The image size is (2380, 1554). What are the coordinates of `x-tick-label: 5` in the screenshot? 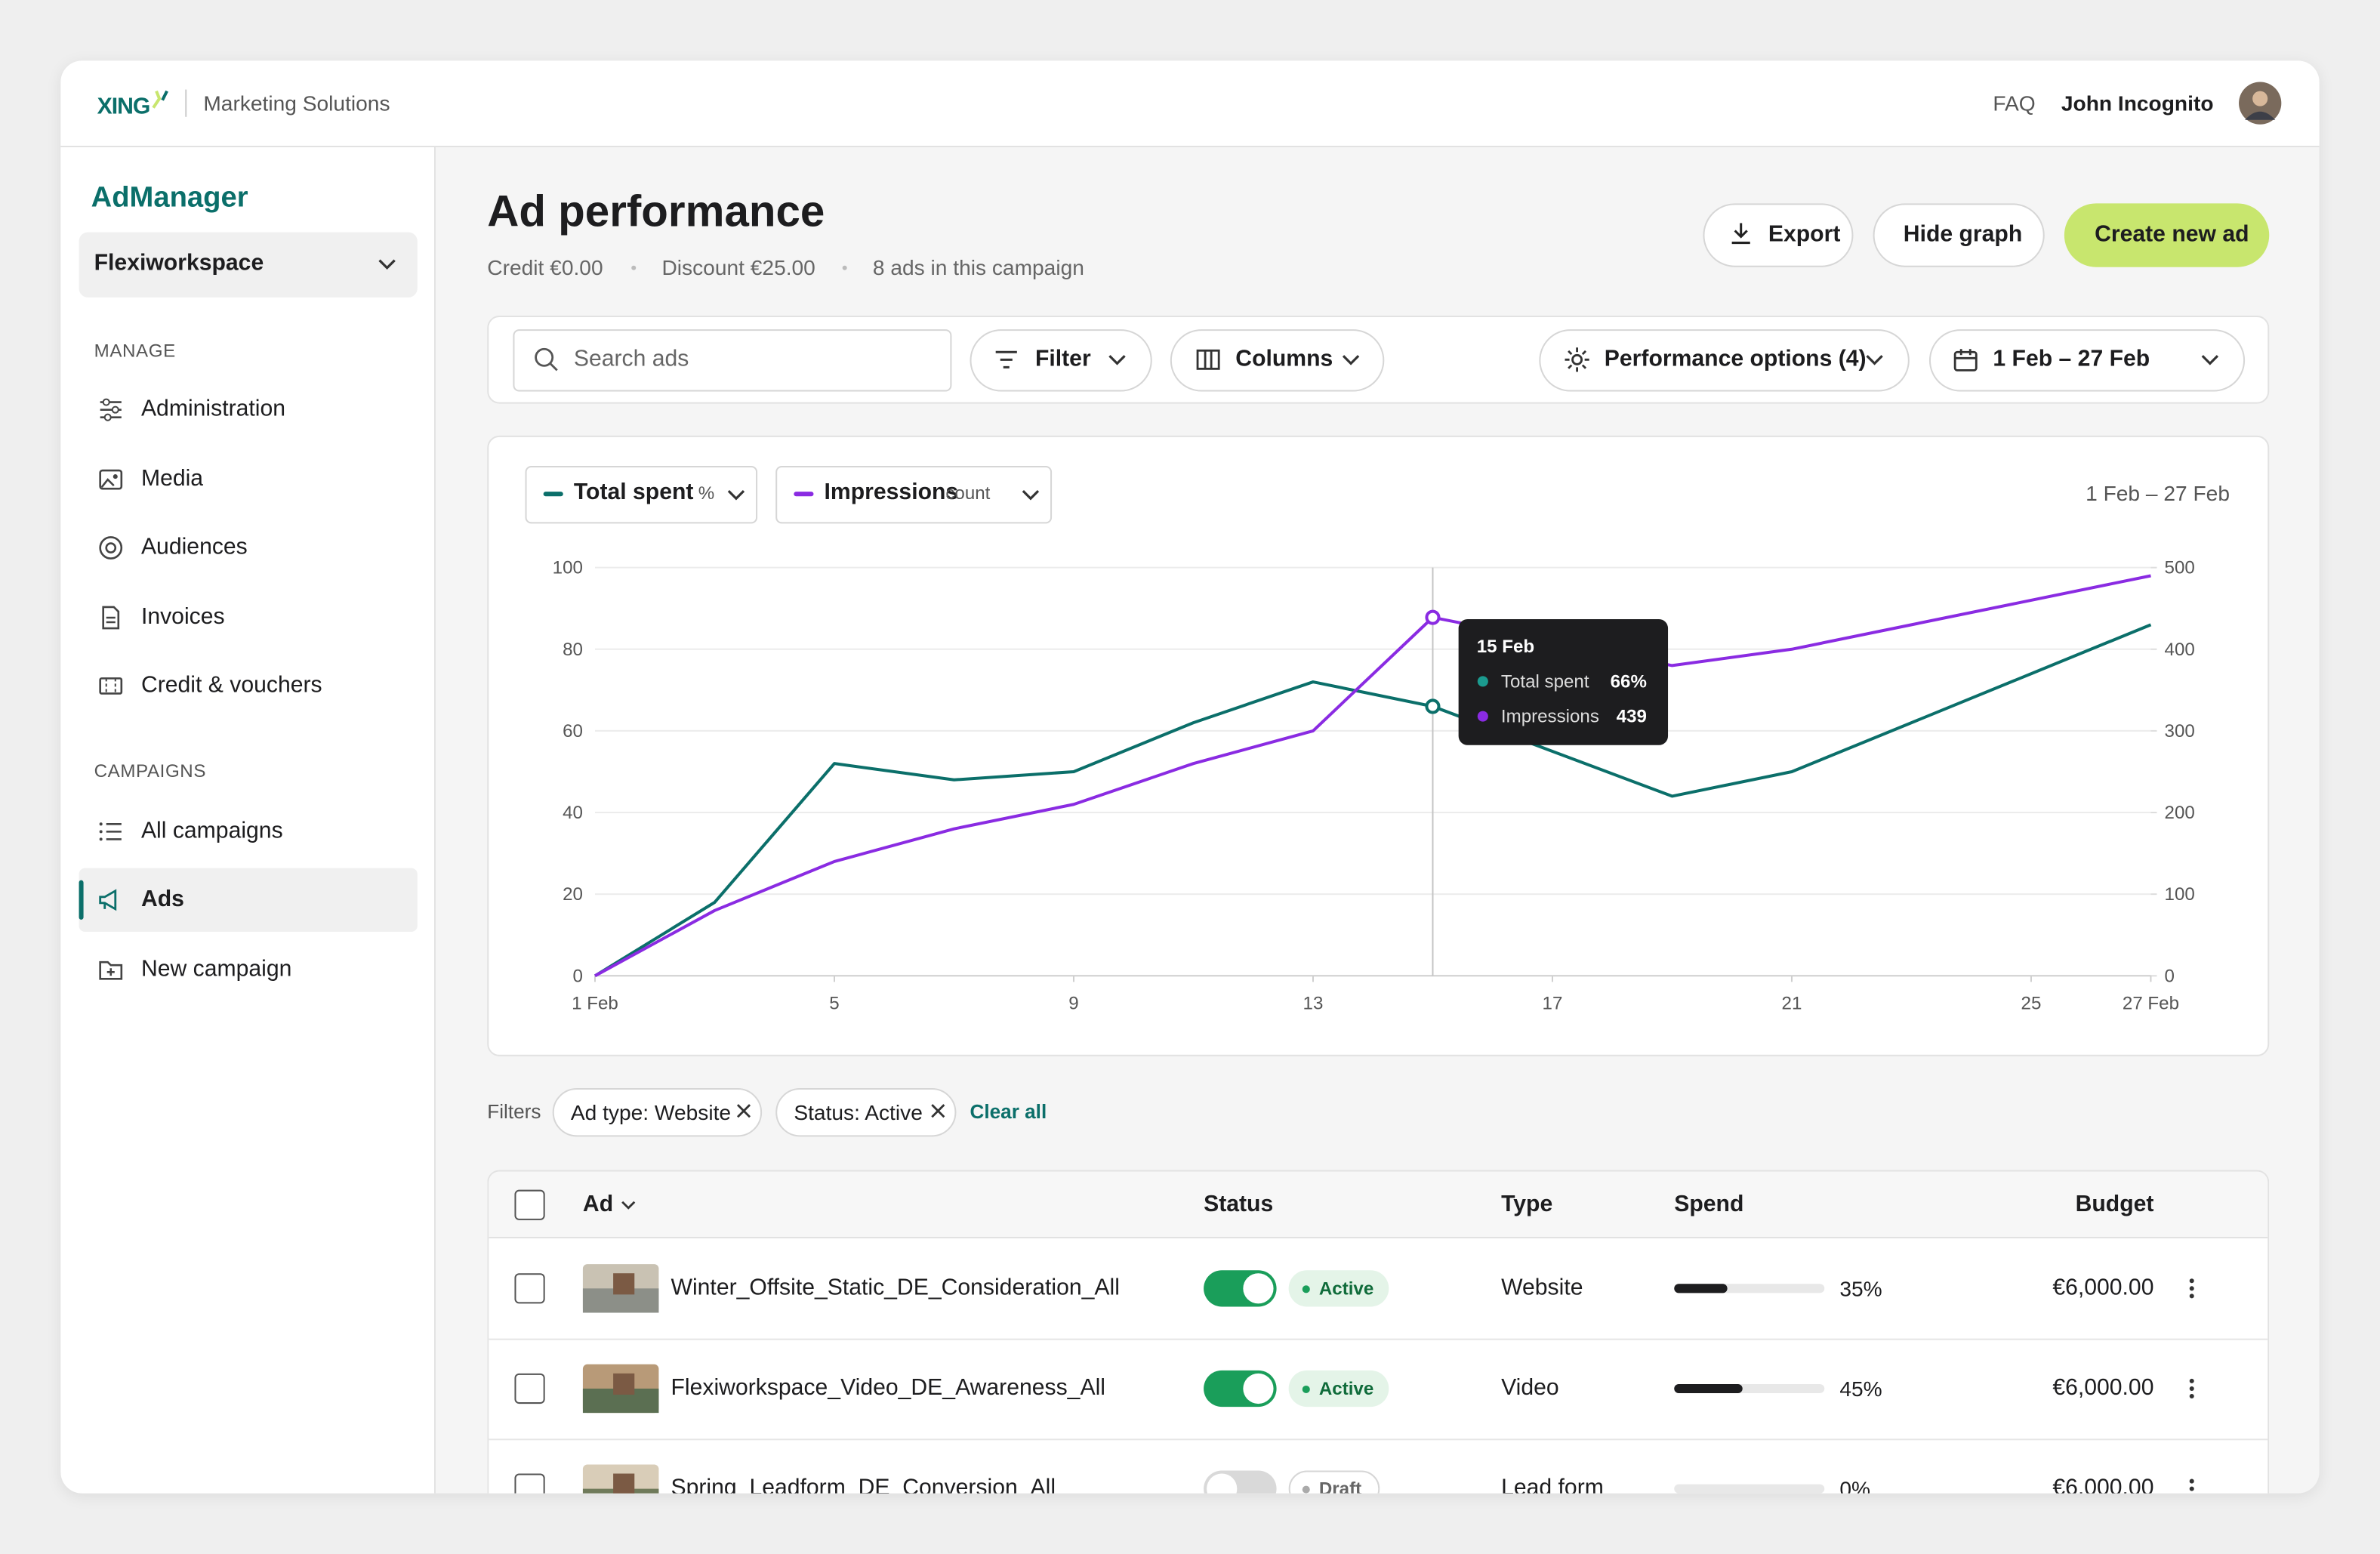 It's located at (834, 1004).